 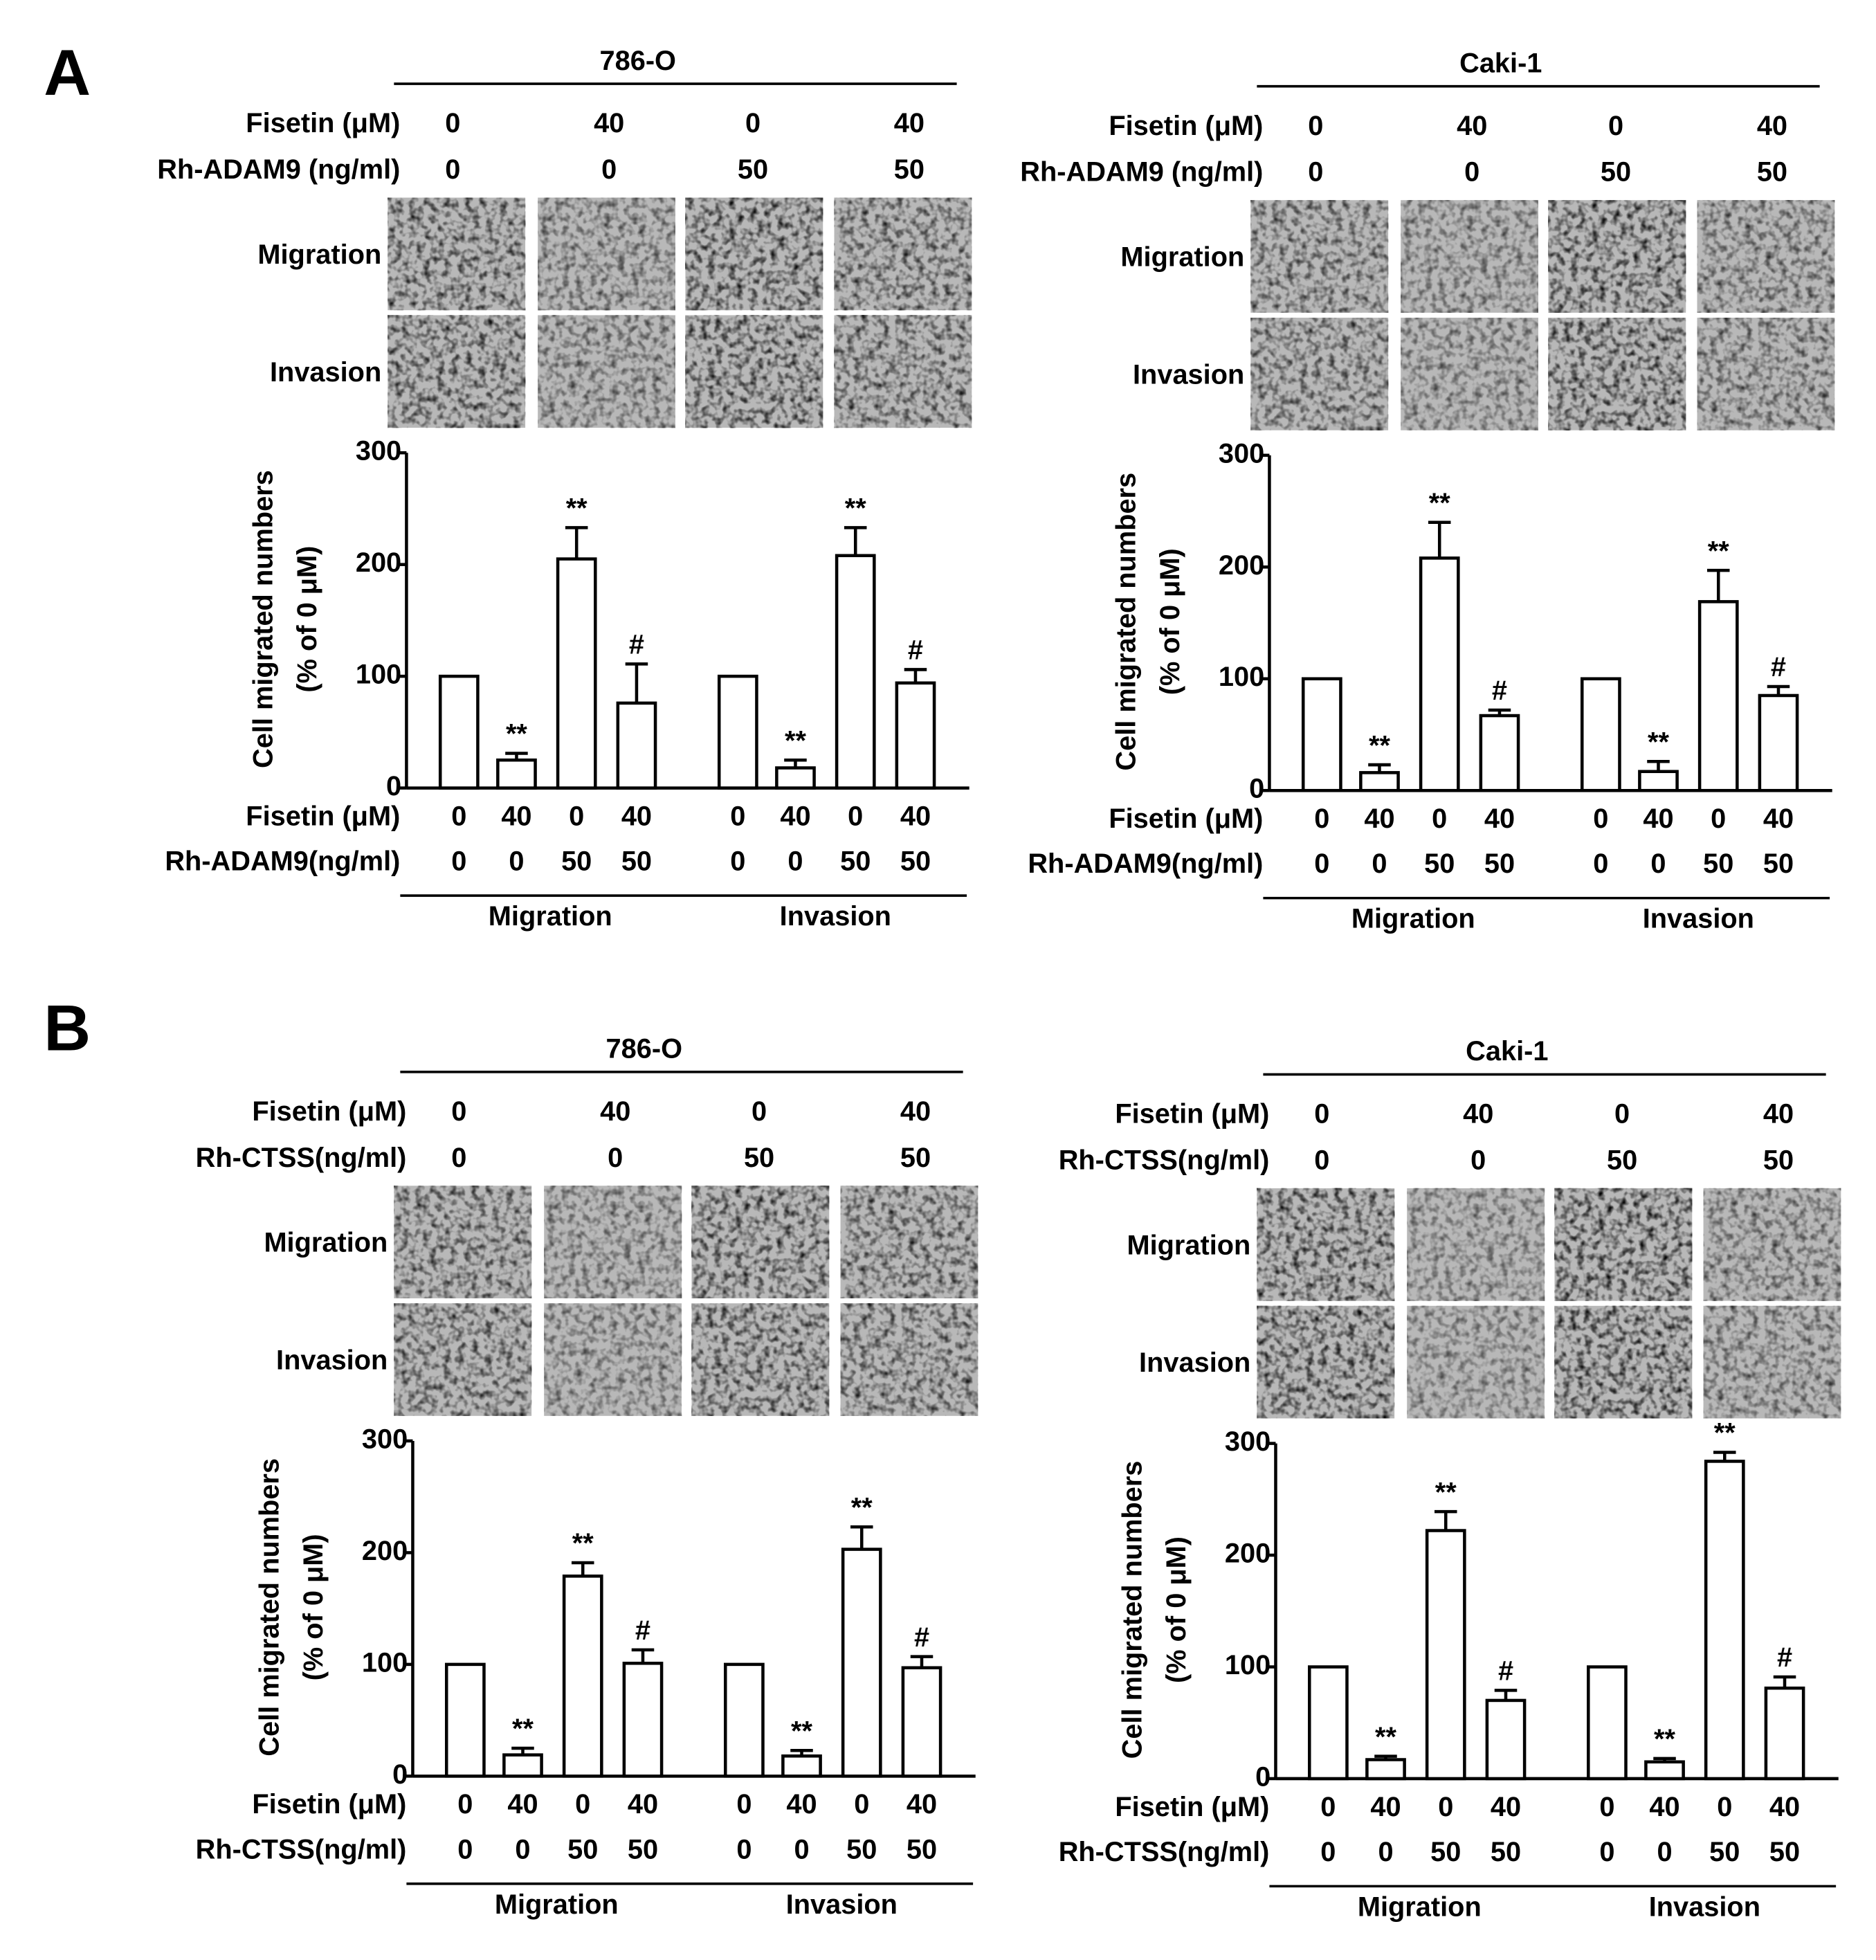 What do you see at coordinates (67, 72) in the screenshot?
I see `panel-label: A` at bounding box center [67, 72].